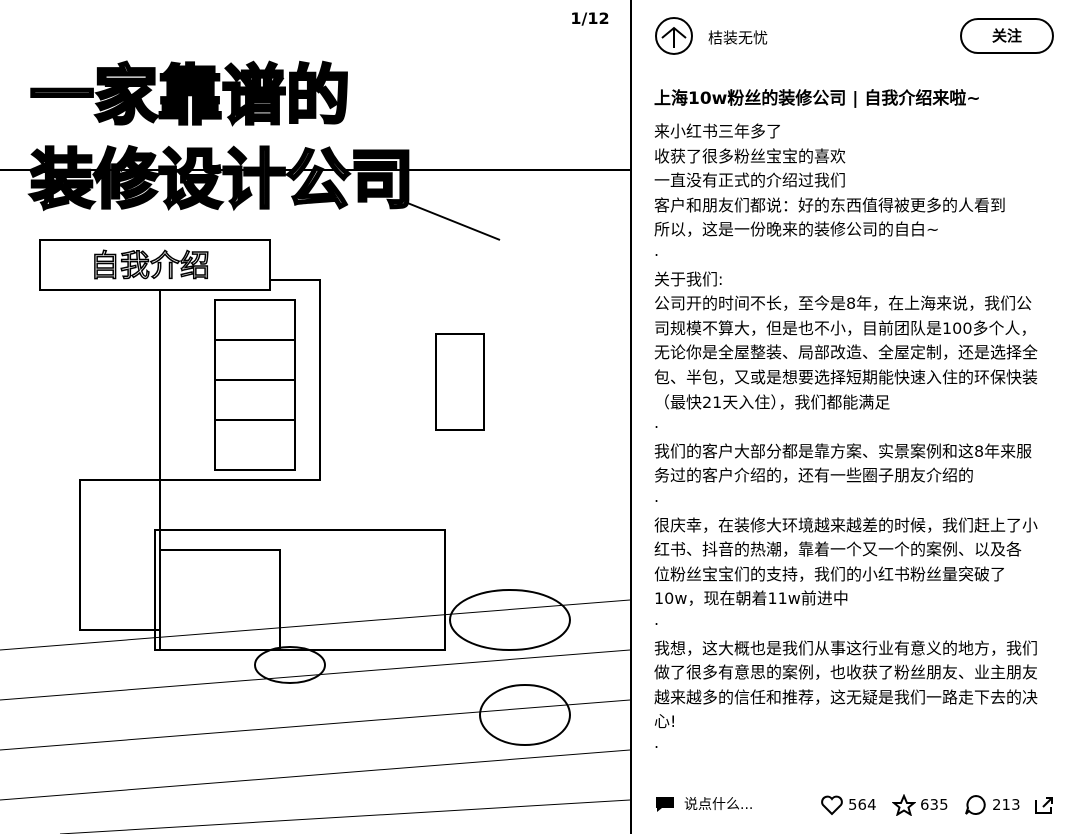 Image resolution: width=1080 pixels, height=834 pixels. I want to click on body-line: 红书、抖音的热潮，靠着一个又一个的案例、以及各, so click(838, 550).